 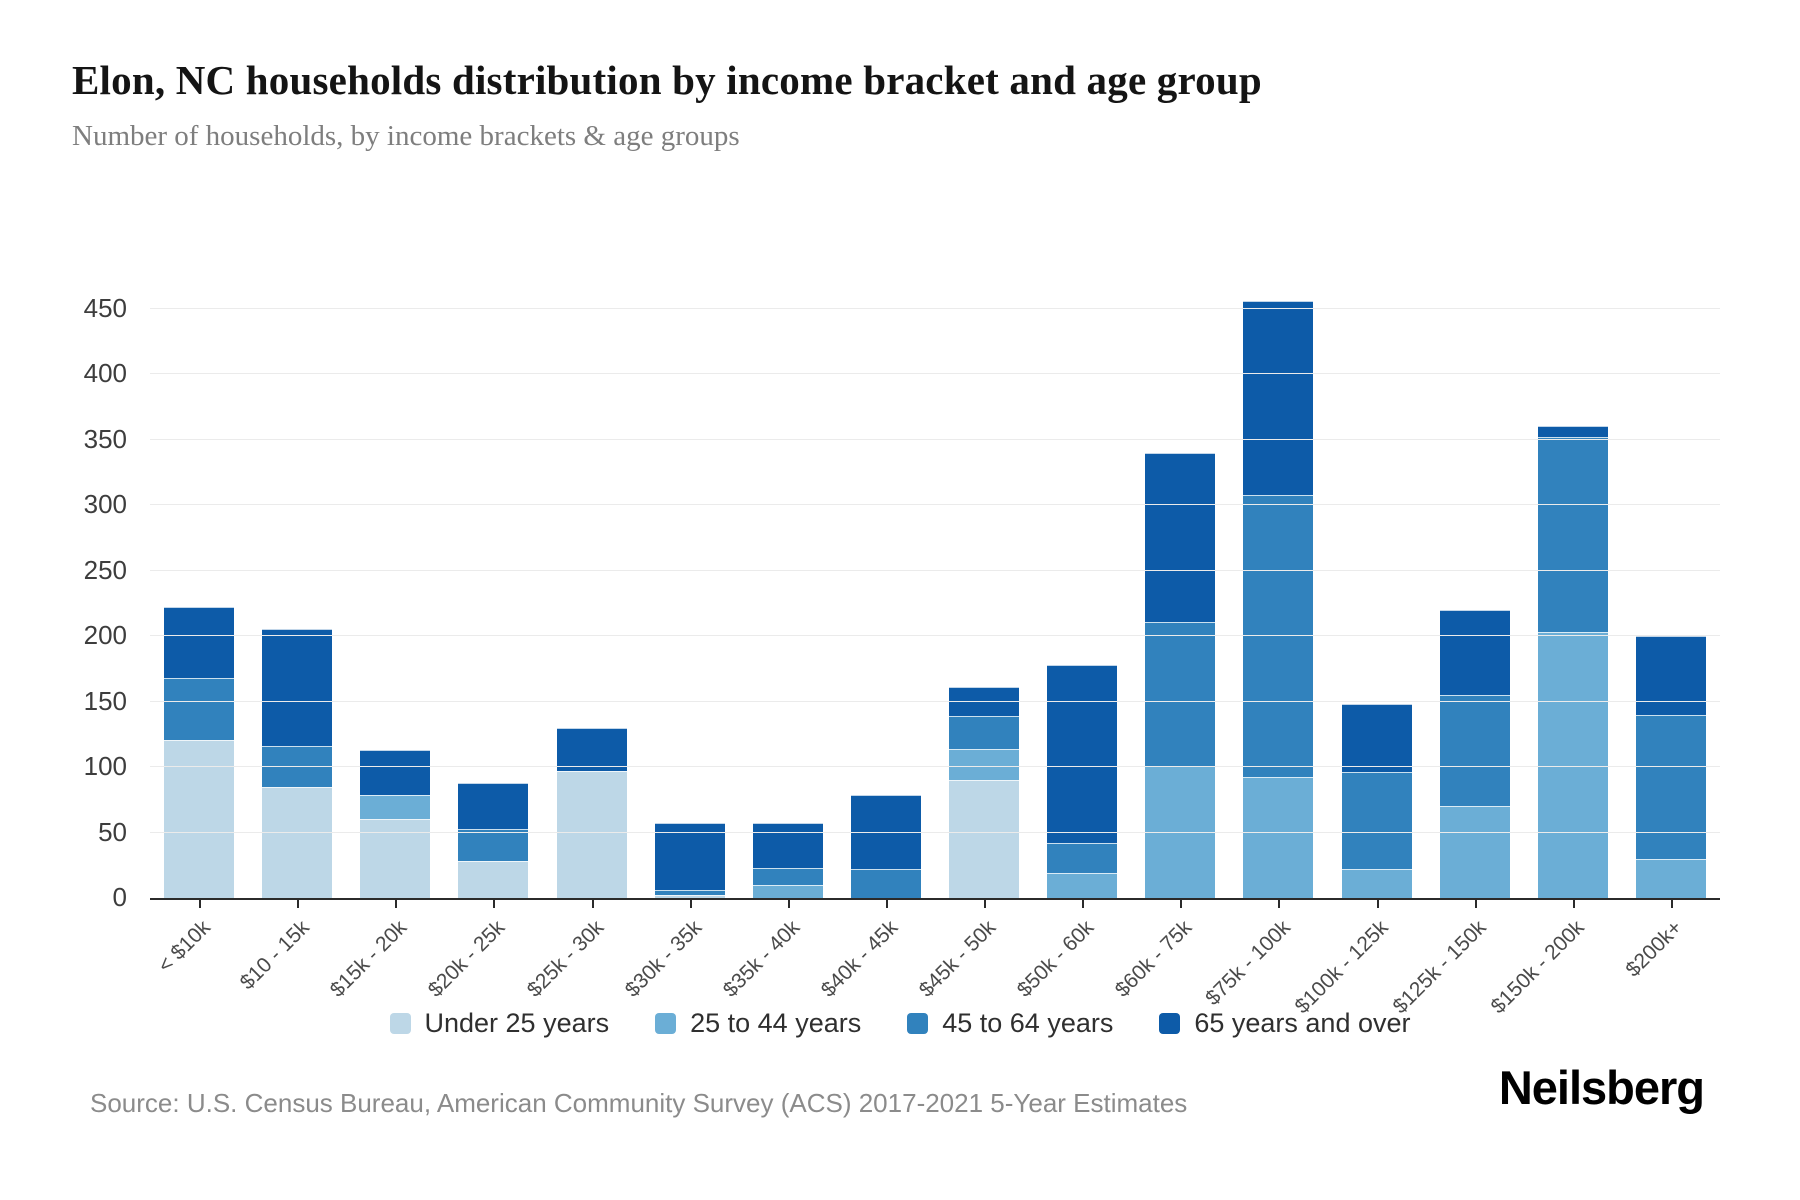 What do you see at coordinates (105, 569) in the screenshot?
I see `y-axis-tick-label: 250` at bounding box center [105, 569].